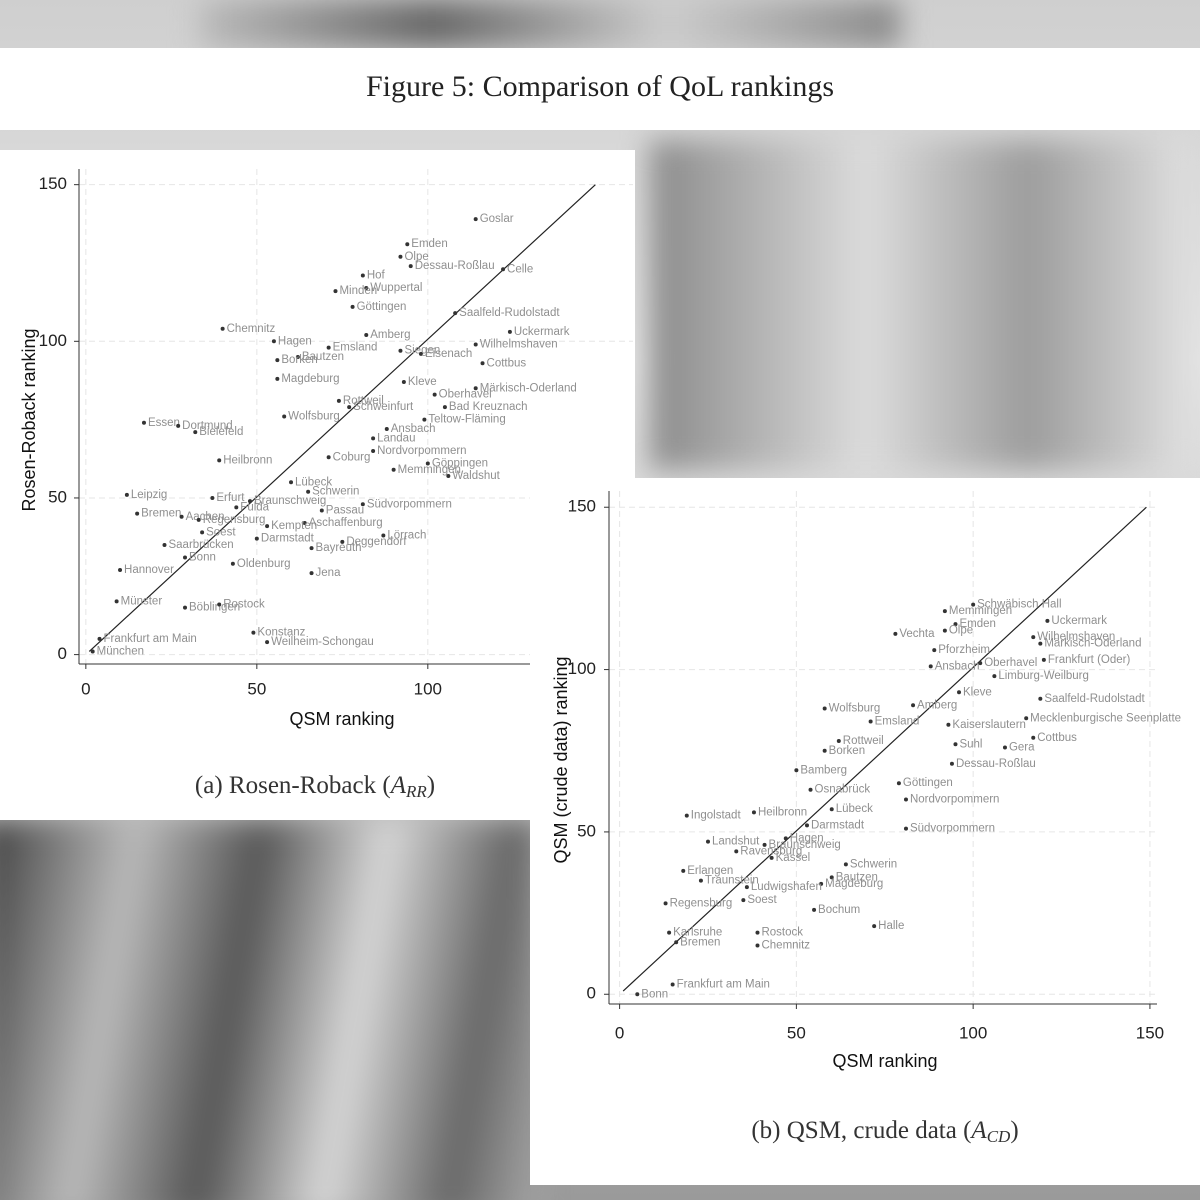 The image size is (1200, 1200). Describe the element at coordinates (294, 526) in the screenshot. I see `point-label: Kempten` at that location.